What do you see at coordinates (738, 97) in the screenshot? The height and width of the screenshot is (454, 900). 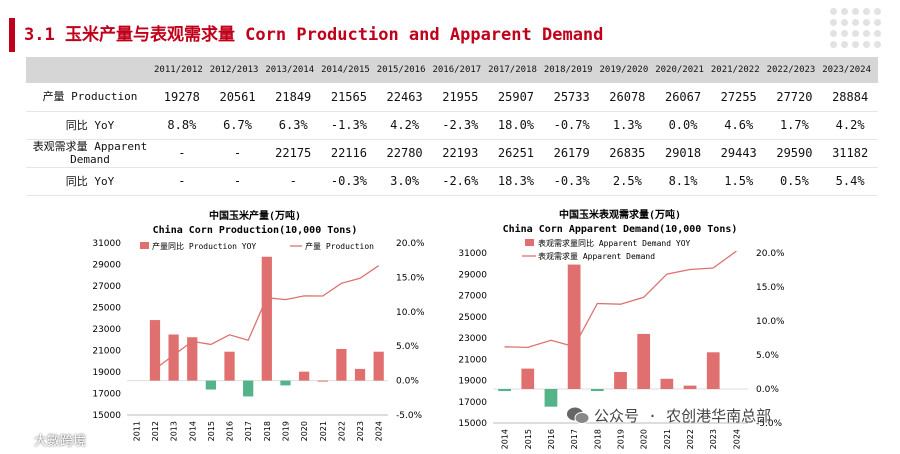 I see `table-cell: 27255` at bounding box center [738, 97].